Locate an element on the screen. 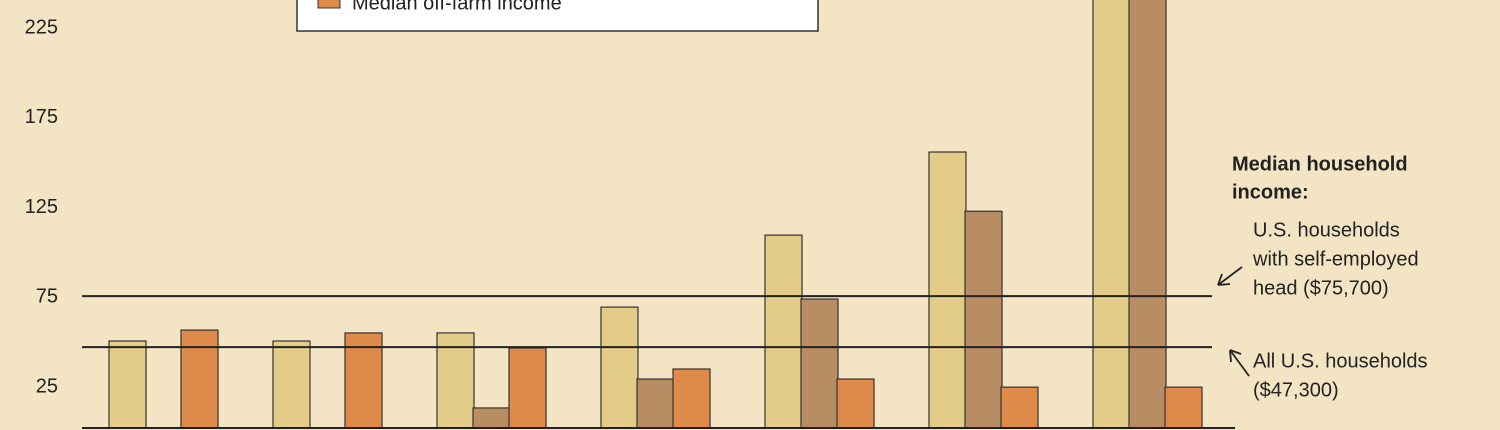 The image size is (1500, 430). y-tick-label: 75 is located at coordinates (47, 297).